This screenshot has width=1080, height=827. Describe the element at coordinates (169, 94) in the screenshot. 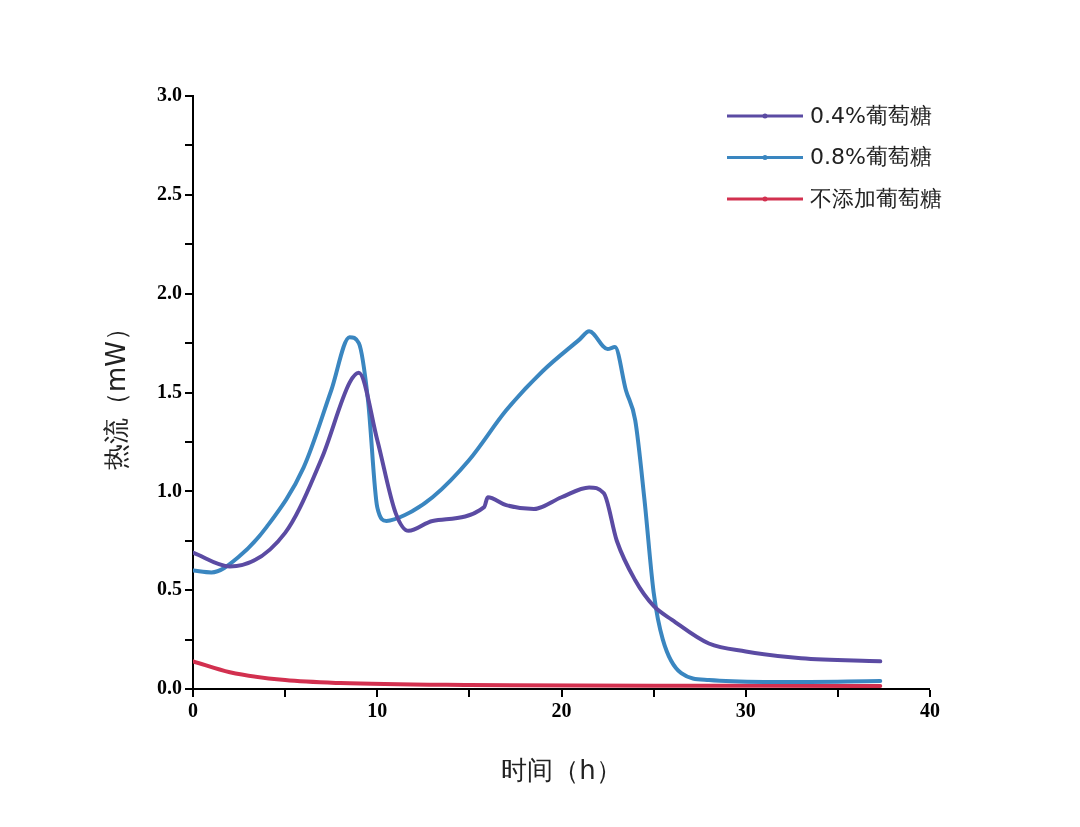

I see `y-tick-label: 3.0` at that location.